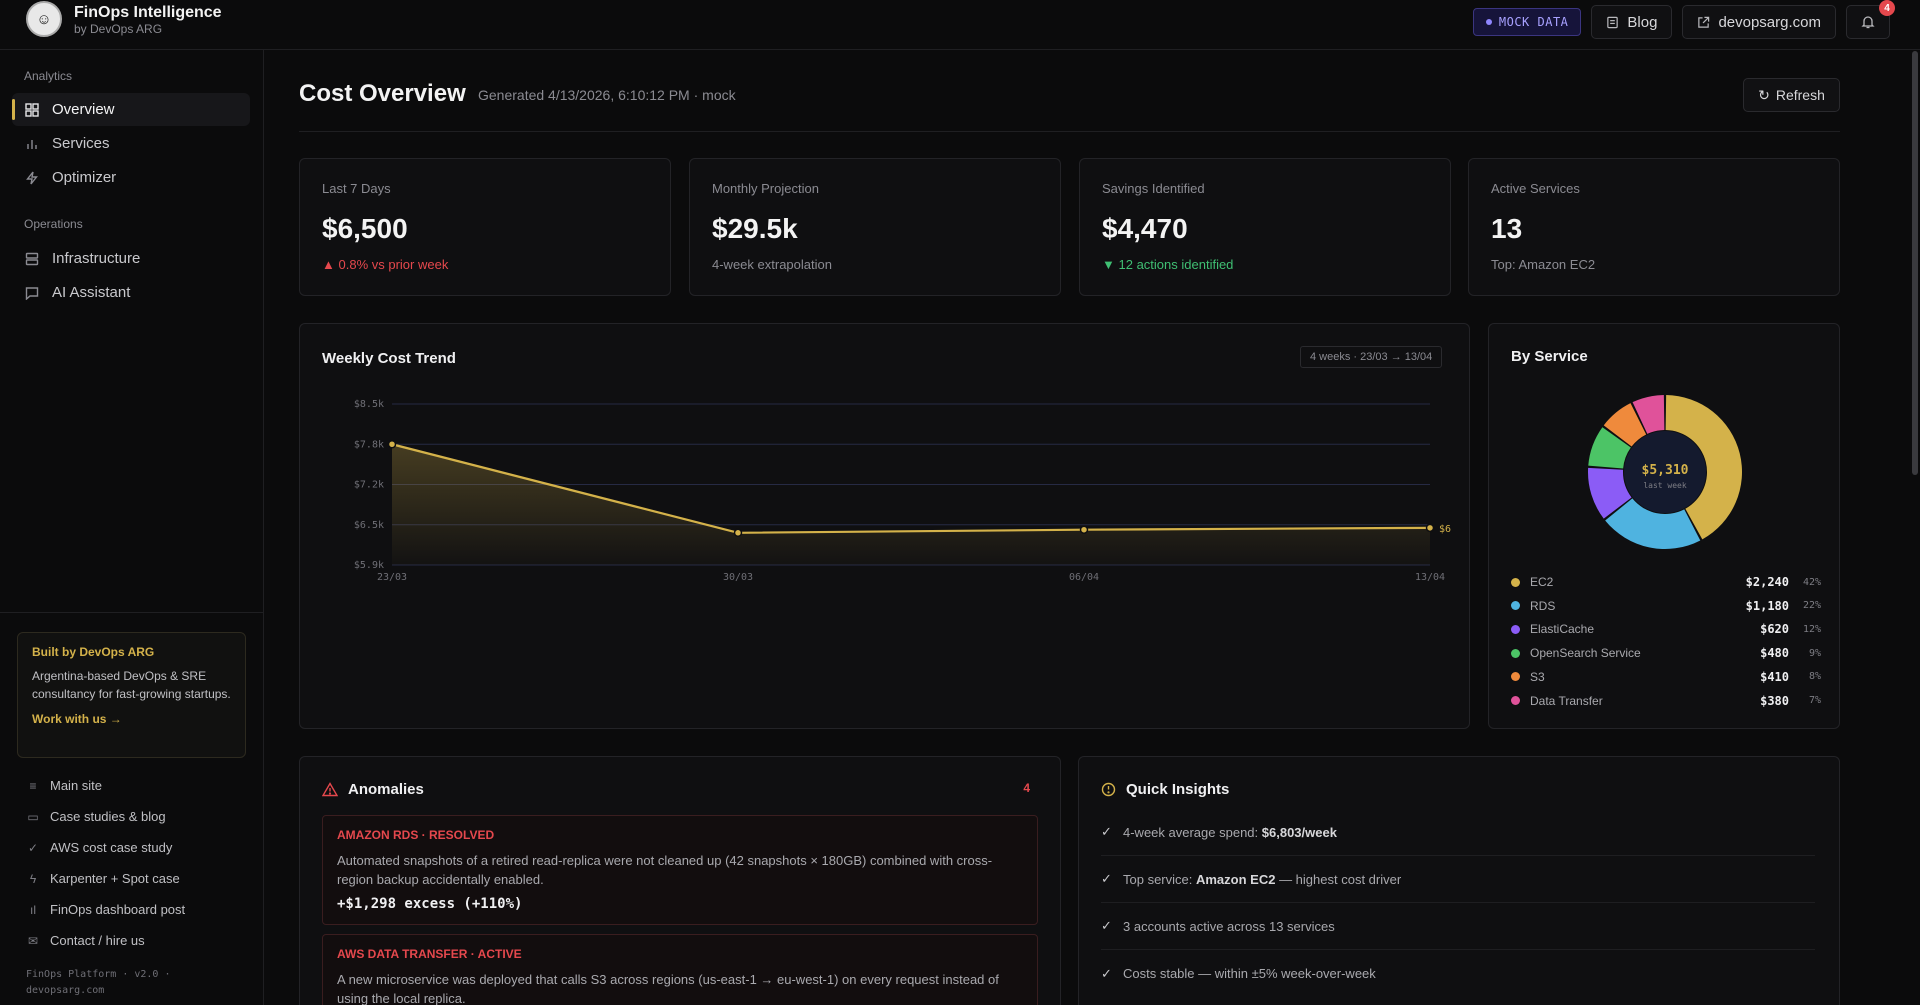 The image size is (1920, 1005). I want to click on legend-name: ElastiCache, so click(1562, 629).